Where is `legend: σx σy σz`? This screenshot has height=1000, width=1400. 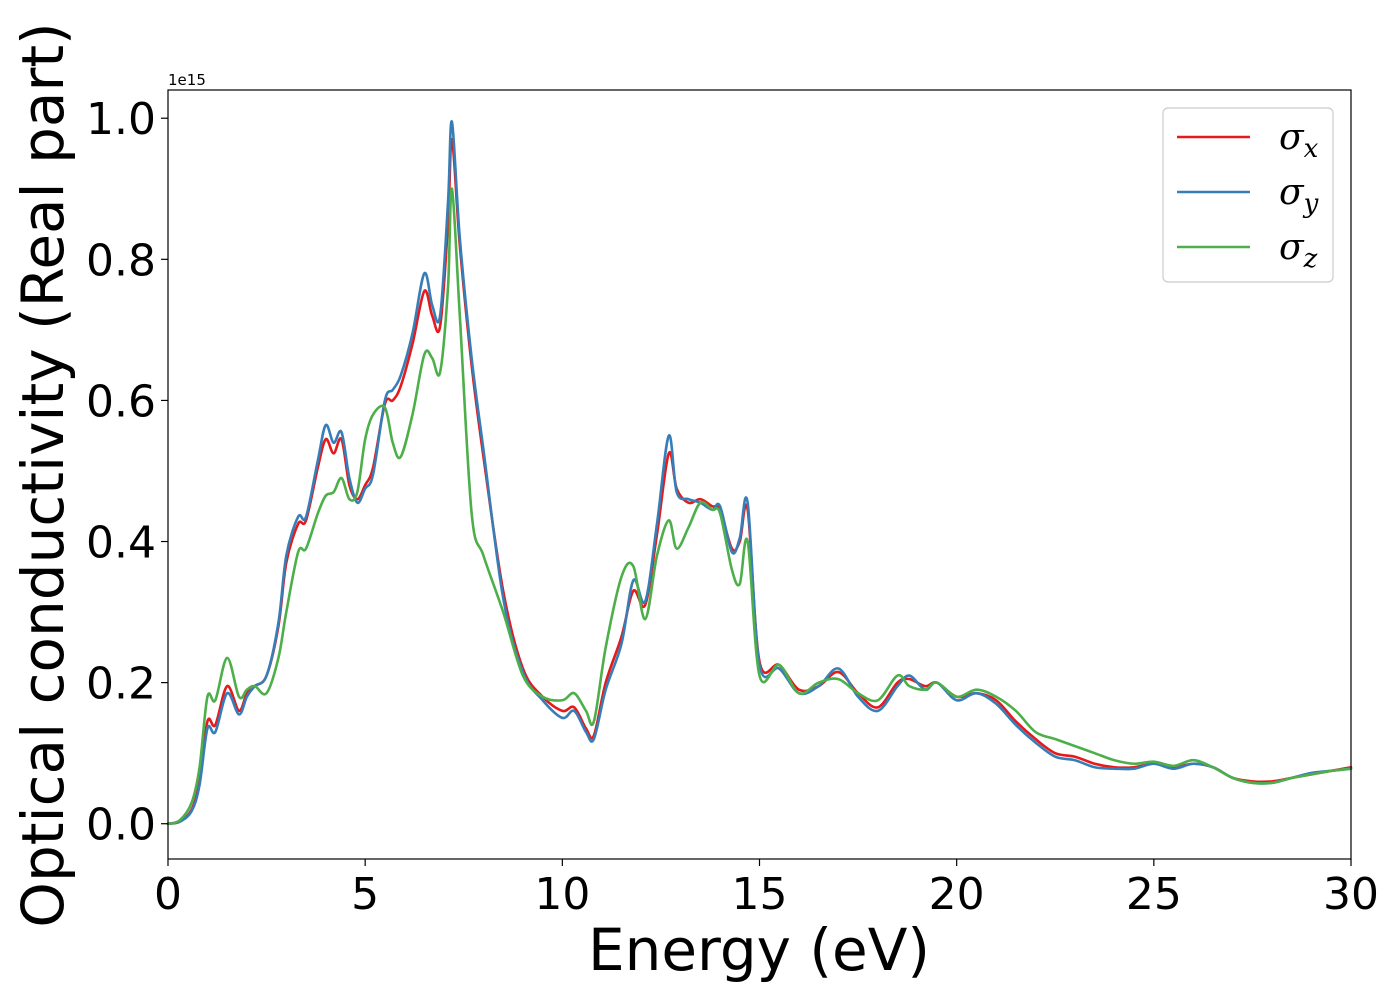 legend: σx σy σz is located at coordinates (1248, 195).